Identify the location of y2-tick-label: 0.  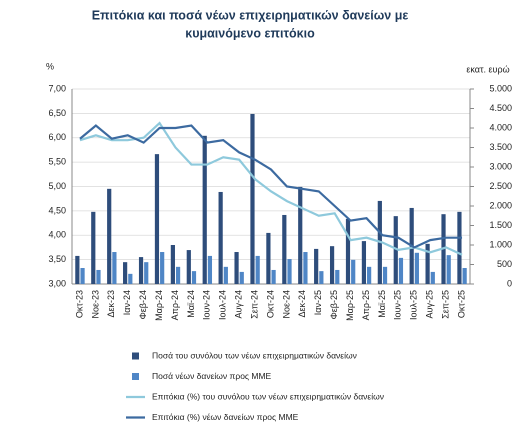
(509, 283).